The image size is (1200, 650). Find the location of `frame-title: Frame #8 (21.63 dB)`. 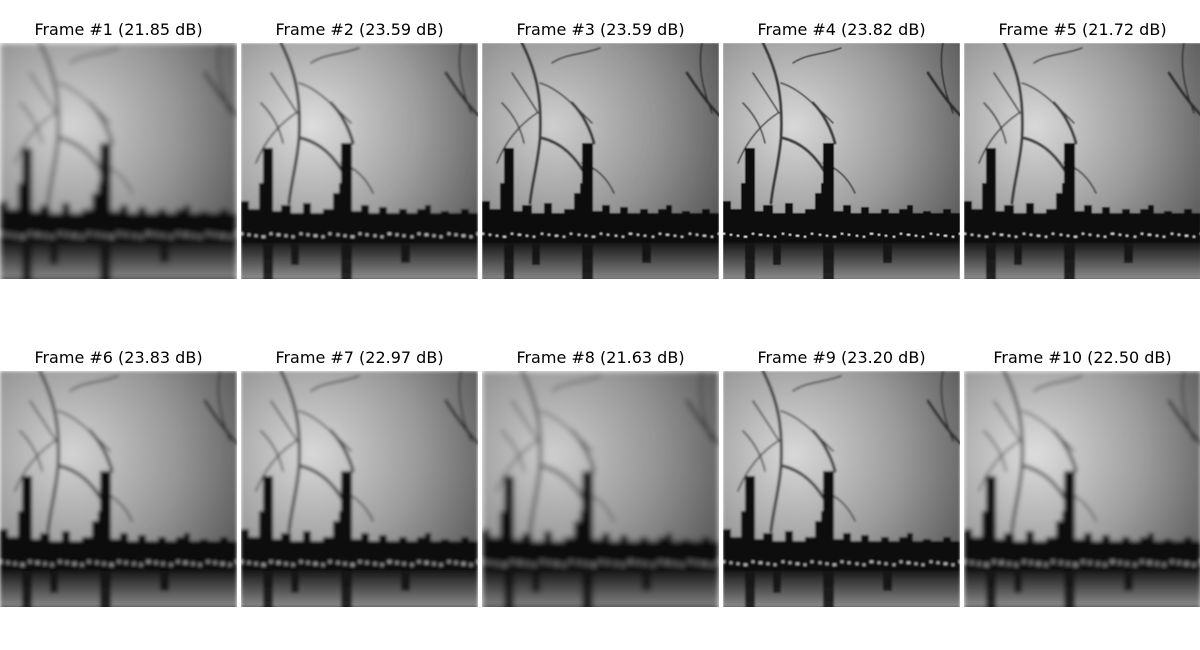

frame-title: Frame #8 (21.63 dB) is located at coordinates (600, 357).